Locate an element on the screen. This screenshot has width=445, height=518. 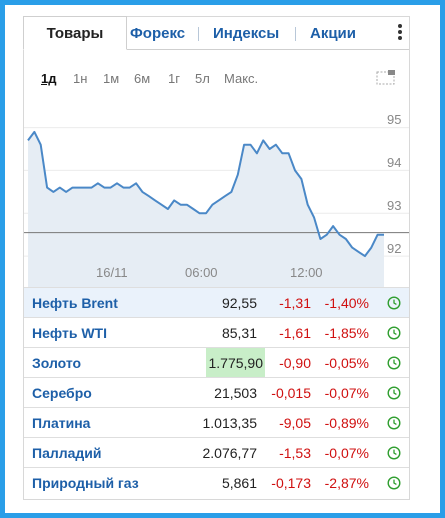
price-value: 1.013,35 is located at coordinates (230, 423).